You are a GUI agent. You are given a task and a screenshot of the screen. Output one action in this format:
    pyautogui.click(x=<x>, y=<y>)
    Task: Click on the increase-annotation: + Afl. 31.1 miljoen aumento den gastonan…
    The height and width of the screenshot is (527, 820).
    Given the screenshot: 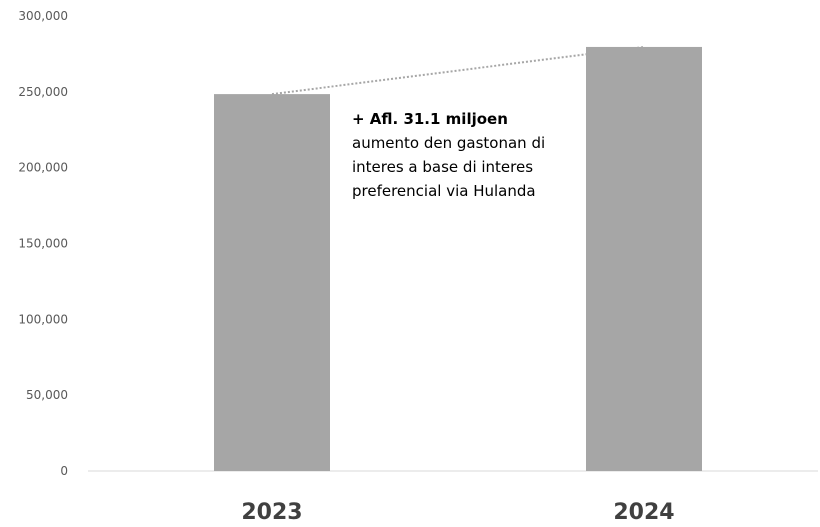 What is the action you would take?
    pyautogui.click(x=482, y=155)
    